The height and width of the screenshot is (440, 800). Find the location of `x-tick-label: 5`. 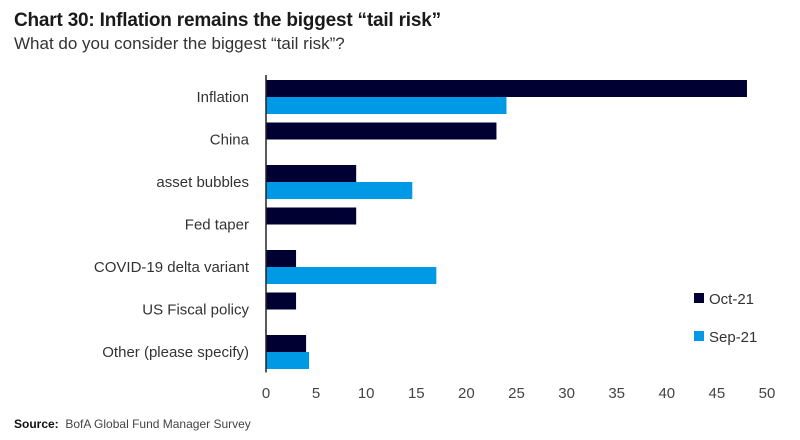

x-tick-label: 5 is located at coordinates (316, 393).